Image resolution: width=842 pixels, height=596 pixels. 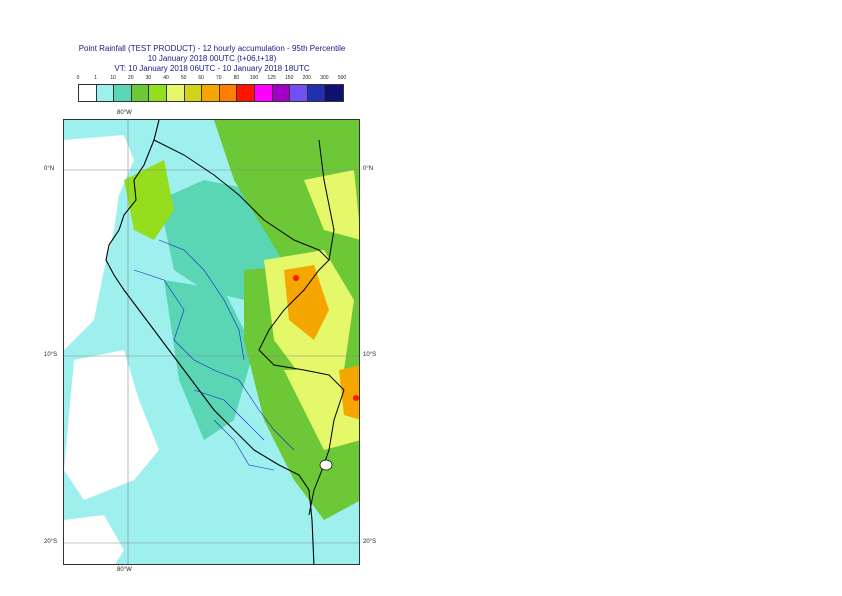 I want to click on legend-label-14: 300, so click(x=324, y=78).